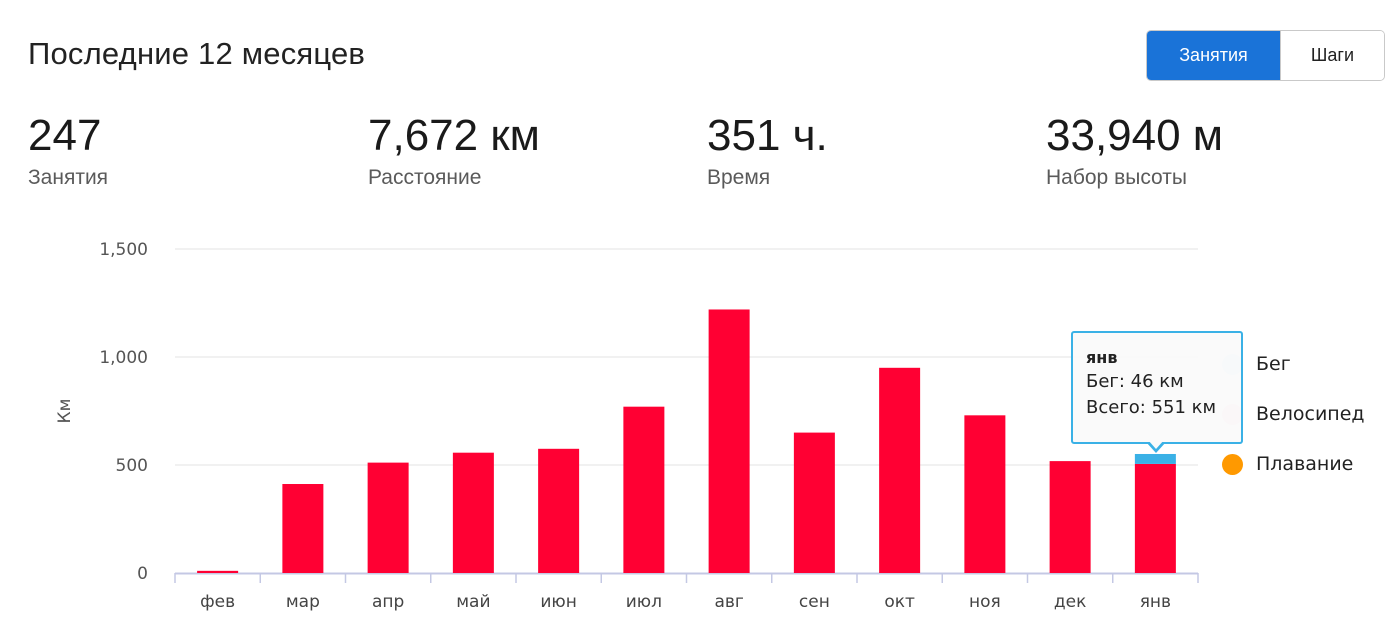 This screenshot has width=1398, height=636. Describe the element at coordinates (217, 602) in the screenshot. I see `x-tick-label: фев` at that location.